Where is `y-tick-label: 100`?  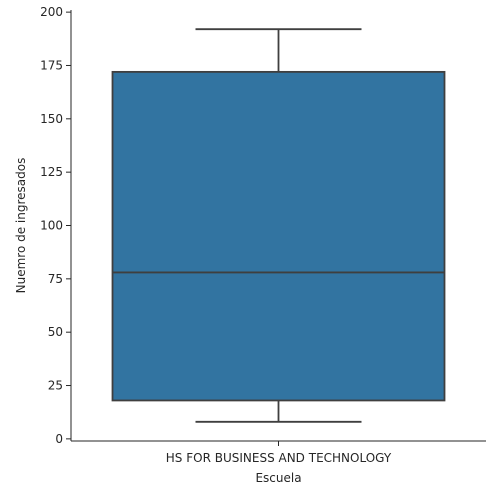
y-tick-label: 100 is located at coordinates (51, 226).